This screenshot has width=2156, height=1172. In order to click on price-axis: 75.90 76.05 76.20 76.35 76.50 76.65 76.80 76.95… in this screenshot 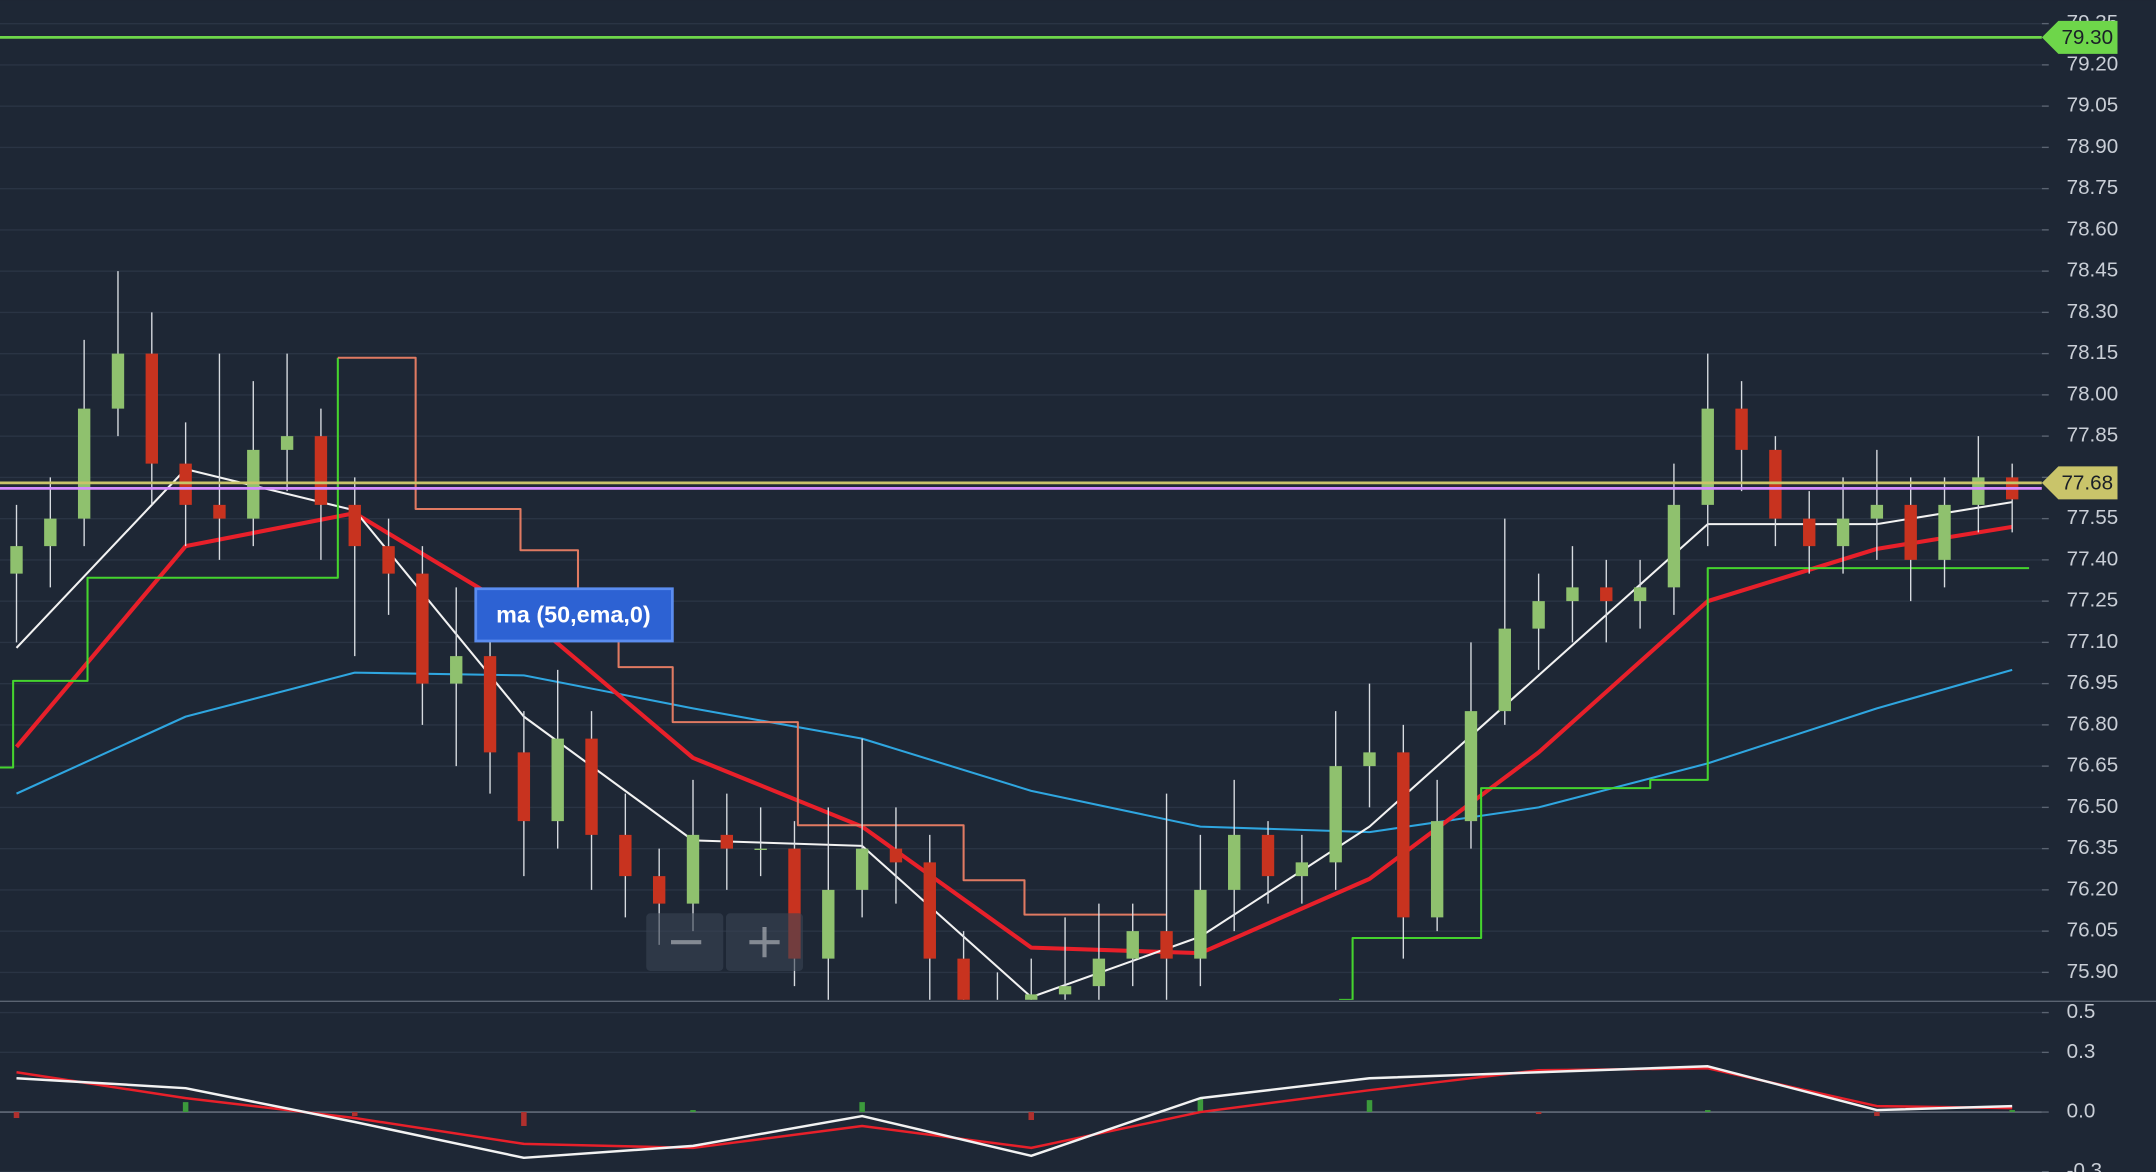, I will do `click(2080, 591)`.